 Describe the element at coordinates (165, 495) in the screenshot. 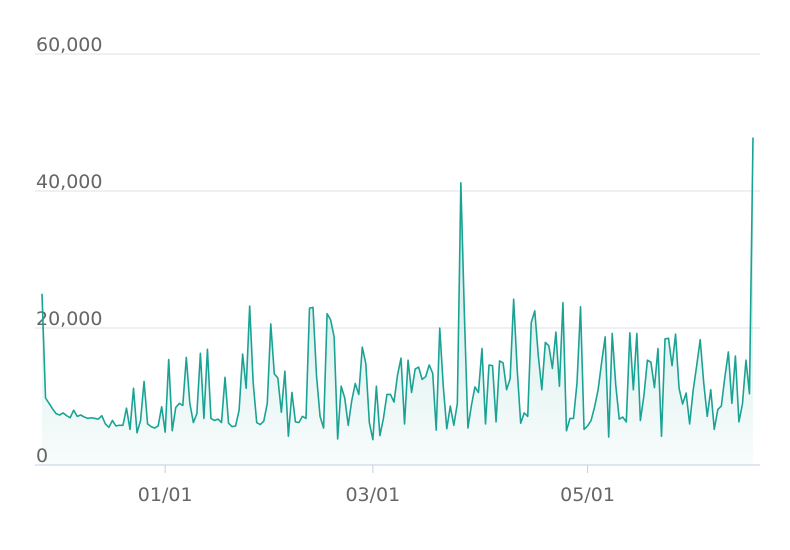

I see `x-tick-label: 01/01` at that location.